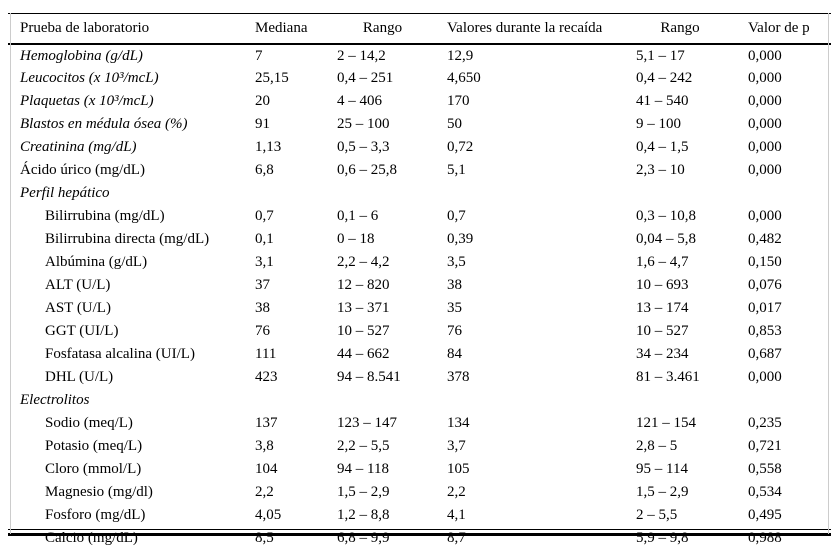 The image size is (839, 549). I want to click on rango-cell: 123 – 147, so click(367, 423).